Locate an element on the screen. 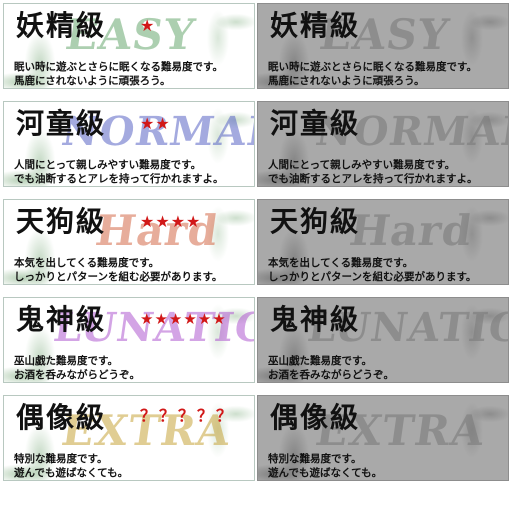  difficulty-rating: ★★★★ is located at coordinates (171, 221).